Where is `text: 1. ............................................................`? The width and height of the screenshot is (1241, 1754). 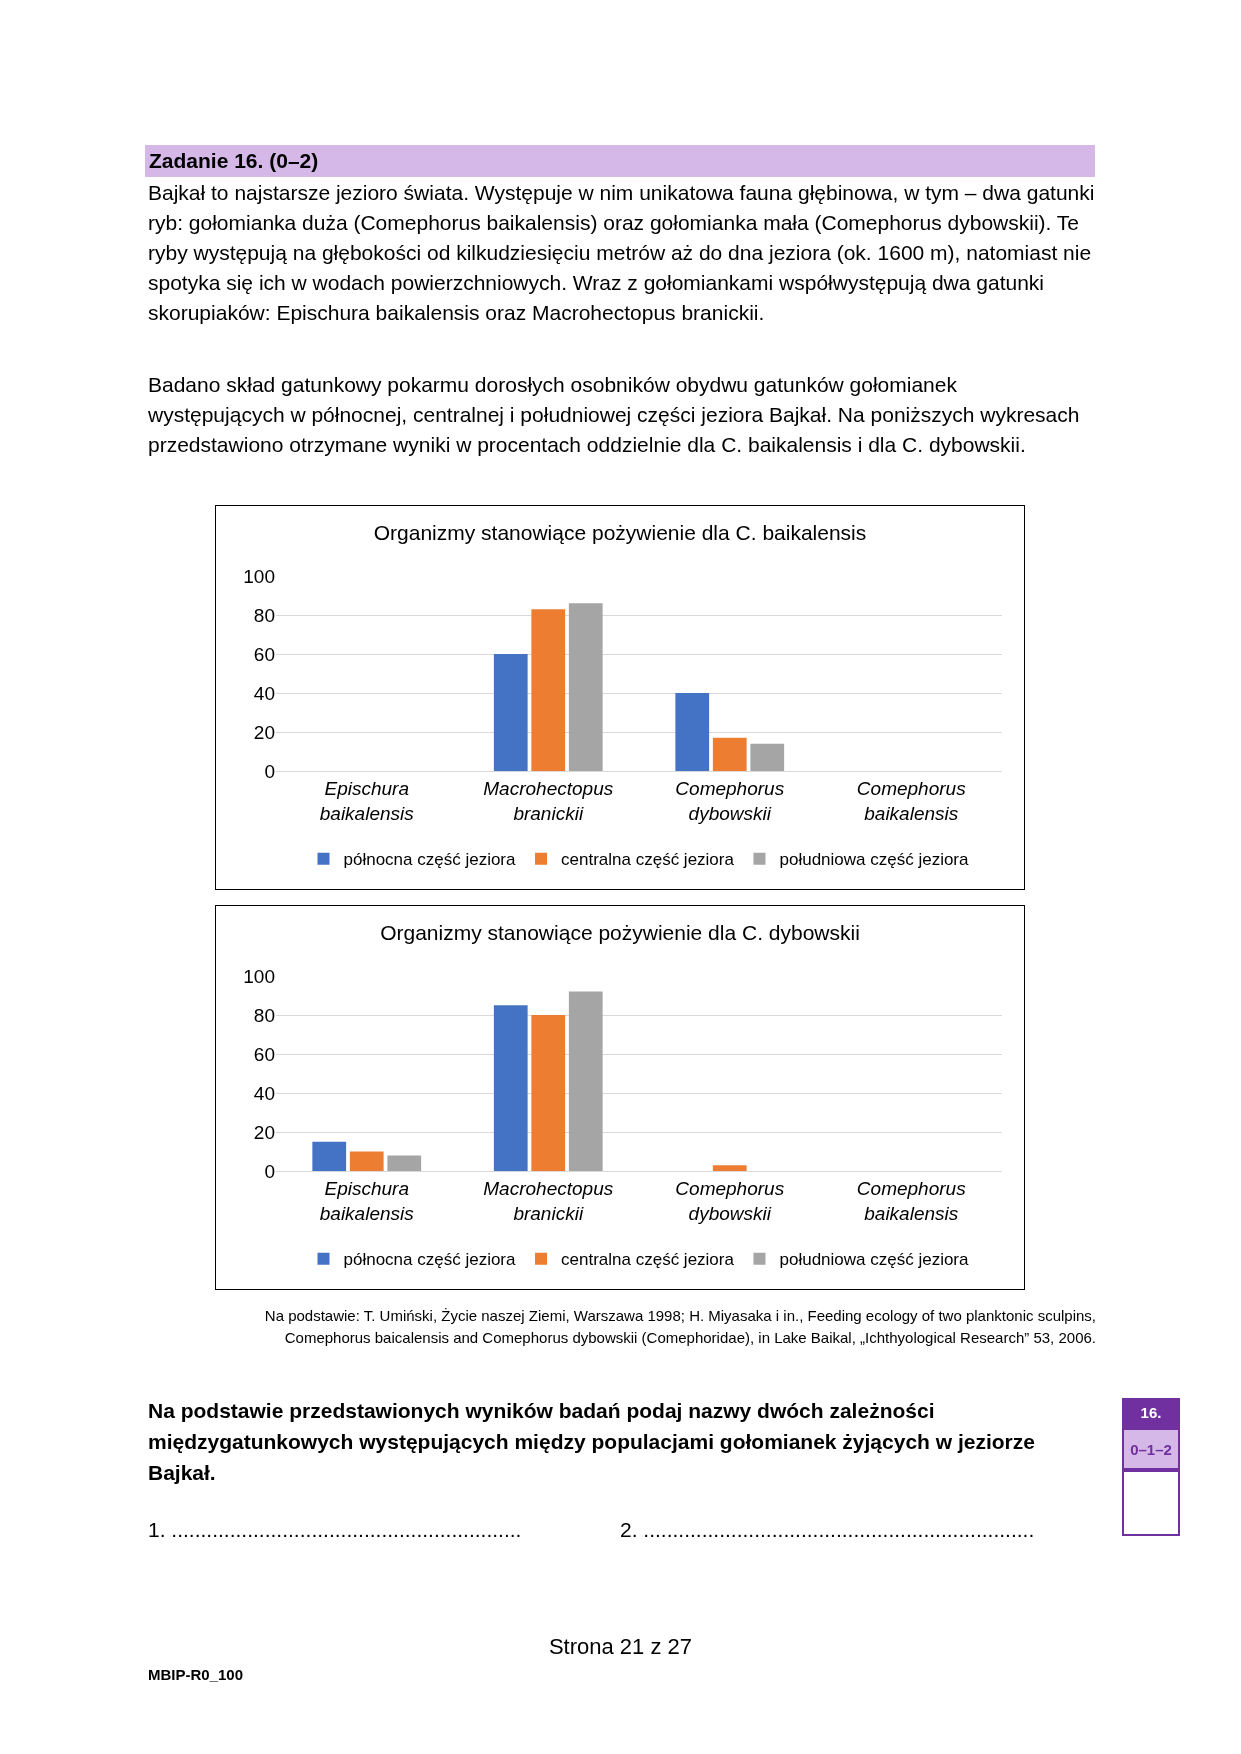 text: 1. ............................................................ is located at coordinates (335, 1530).